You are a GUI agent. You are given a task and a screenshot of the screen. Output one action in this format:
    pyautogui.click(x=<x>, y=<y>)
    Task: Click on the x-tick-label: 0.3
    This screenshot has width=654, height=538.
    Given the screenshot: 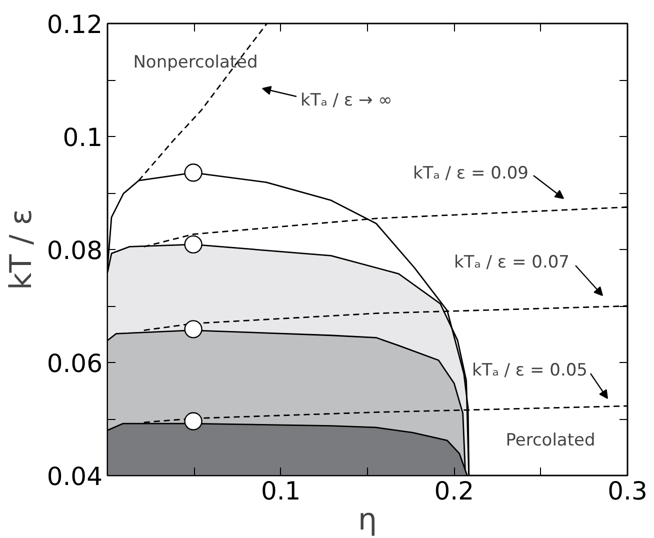 What is the action you would take?
    pyautogui.click(x=628, y=491)
    